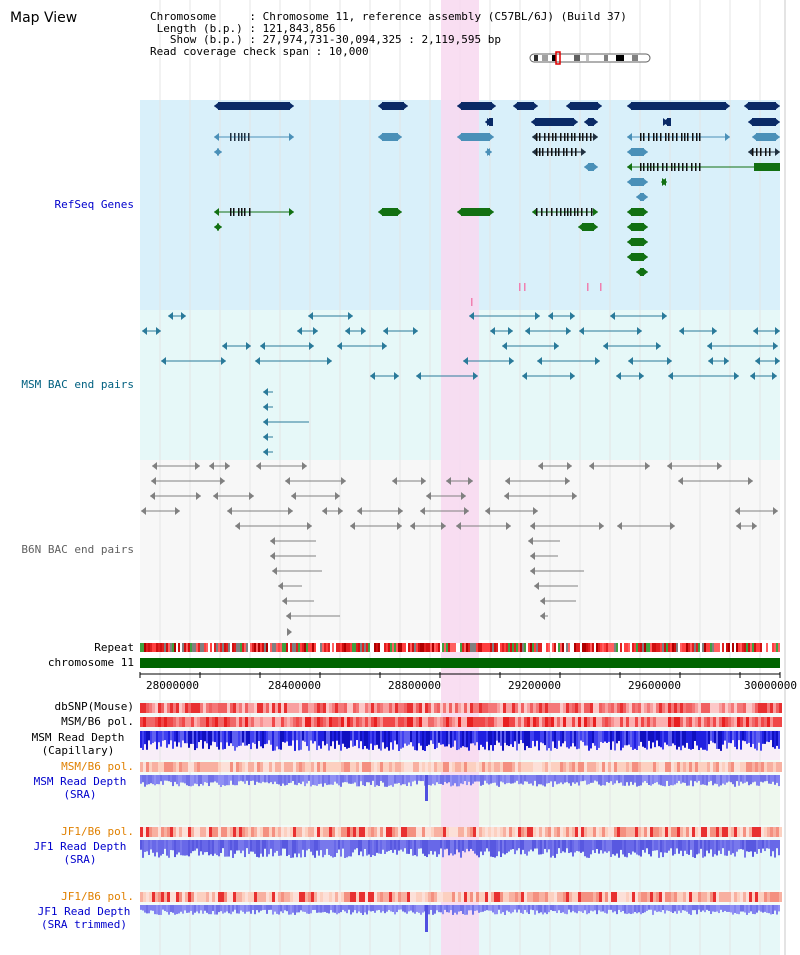 The height and width of the screenshot is (955, 800). I want to click on strand-arrow, so click(645, 182).